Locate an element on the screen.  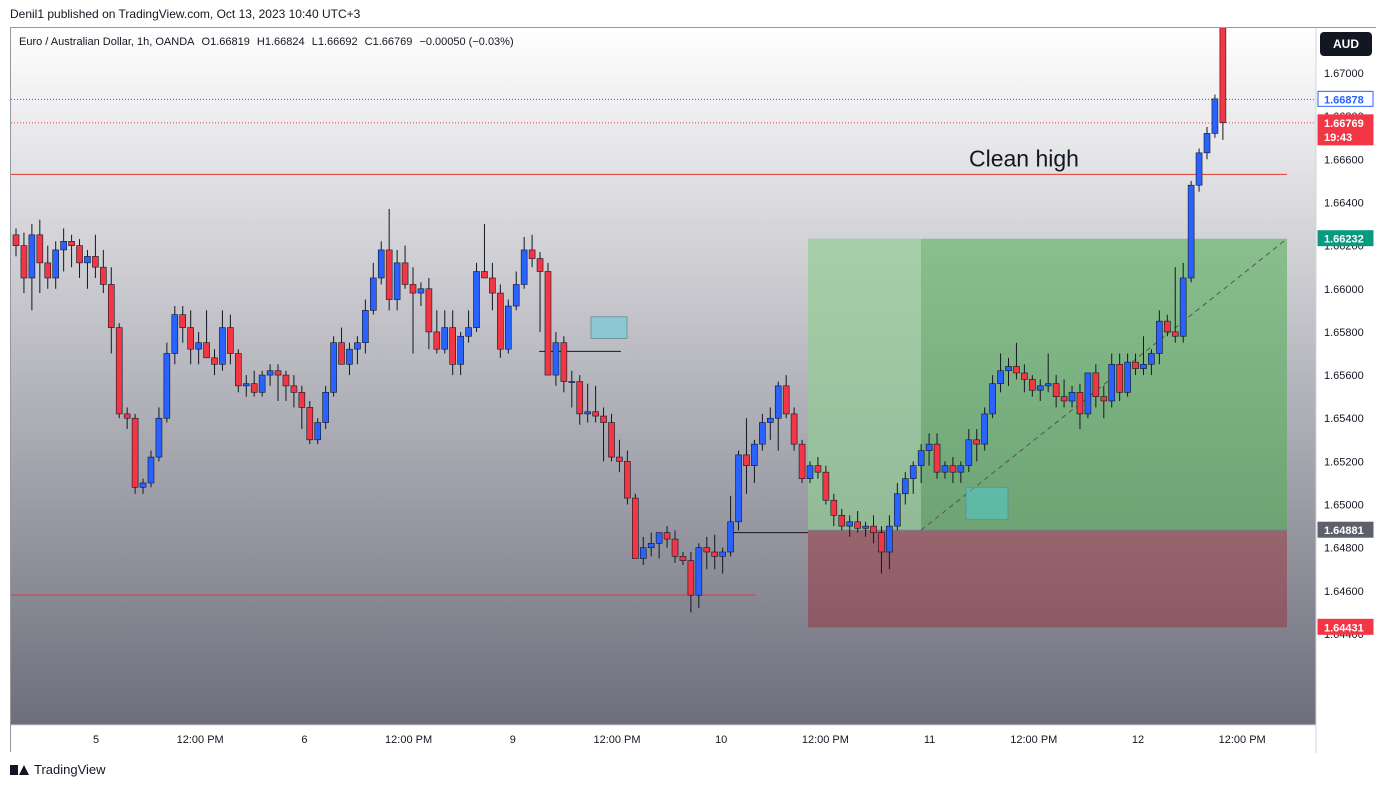
legend-high: H1.66824 is located at coordinates (280, 42).